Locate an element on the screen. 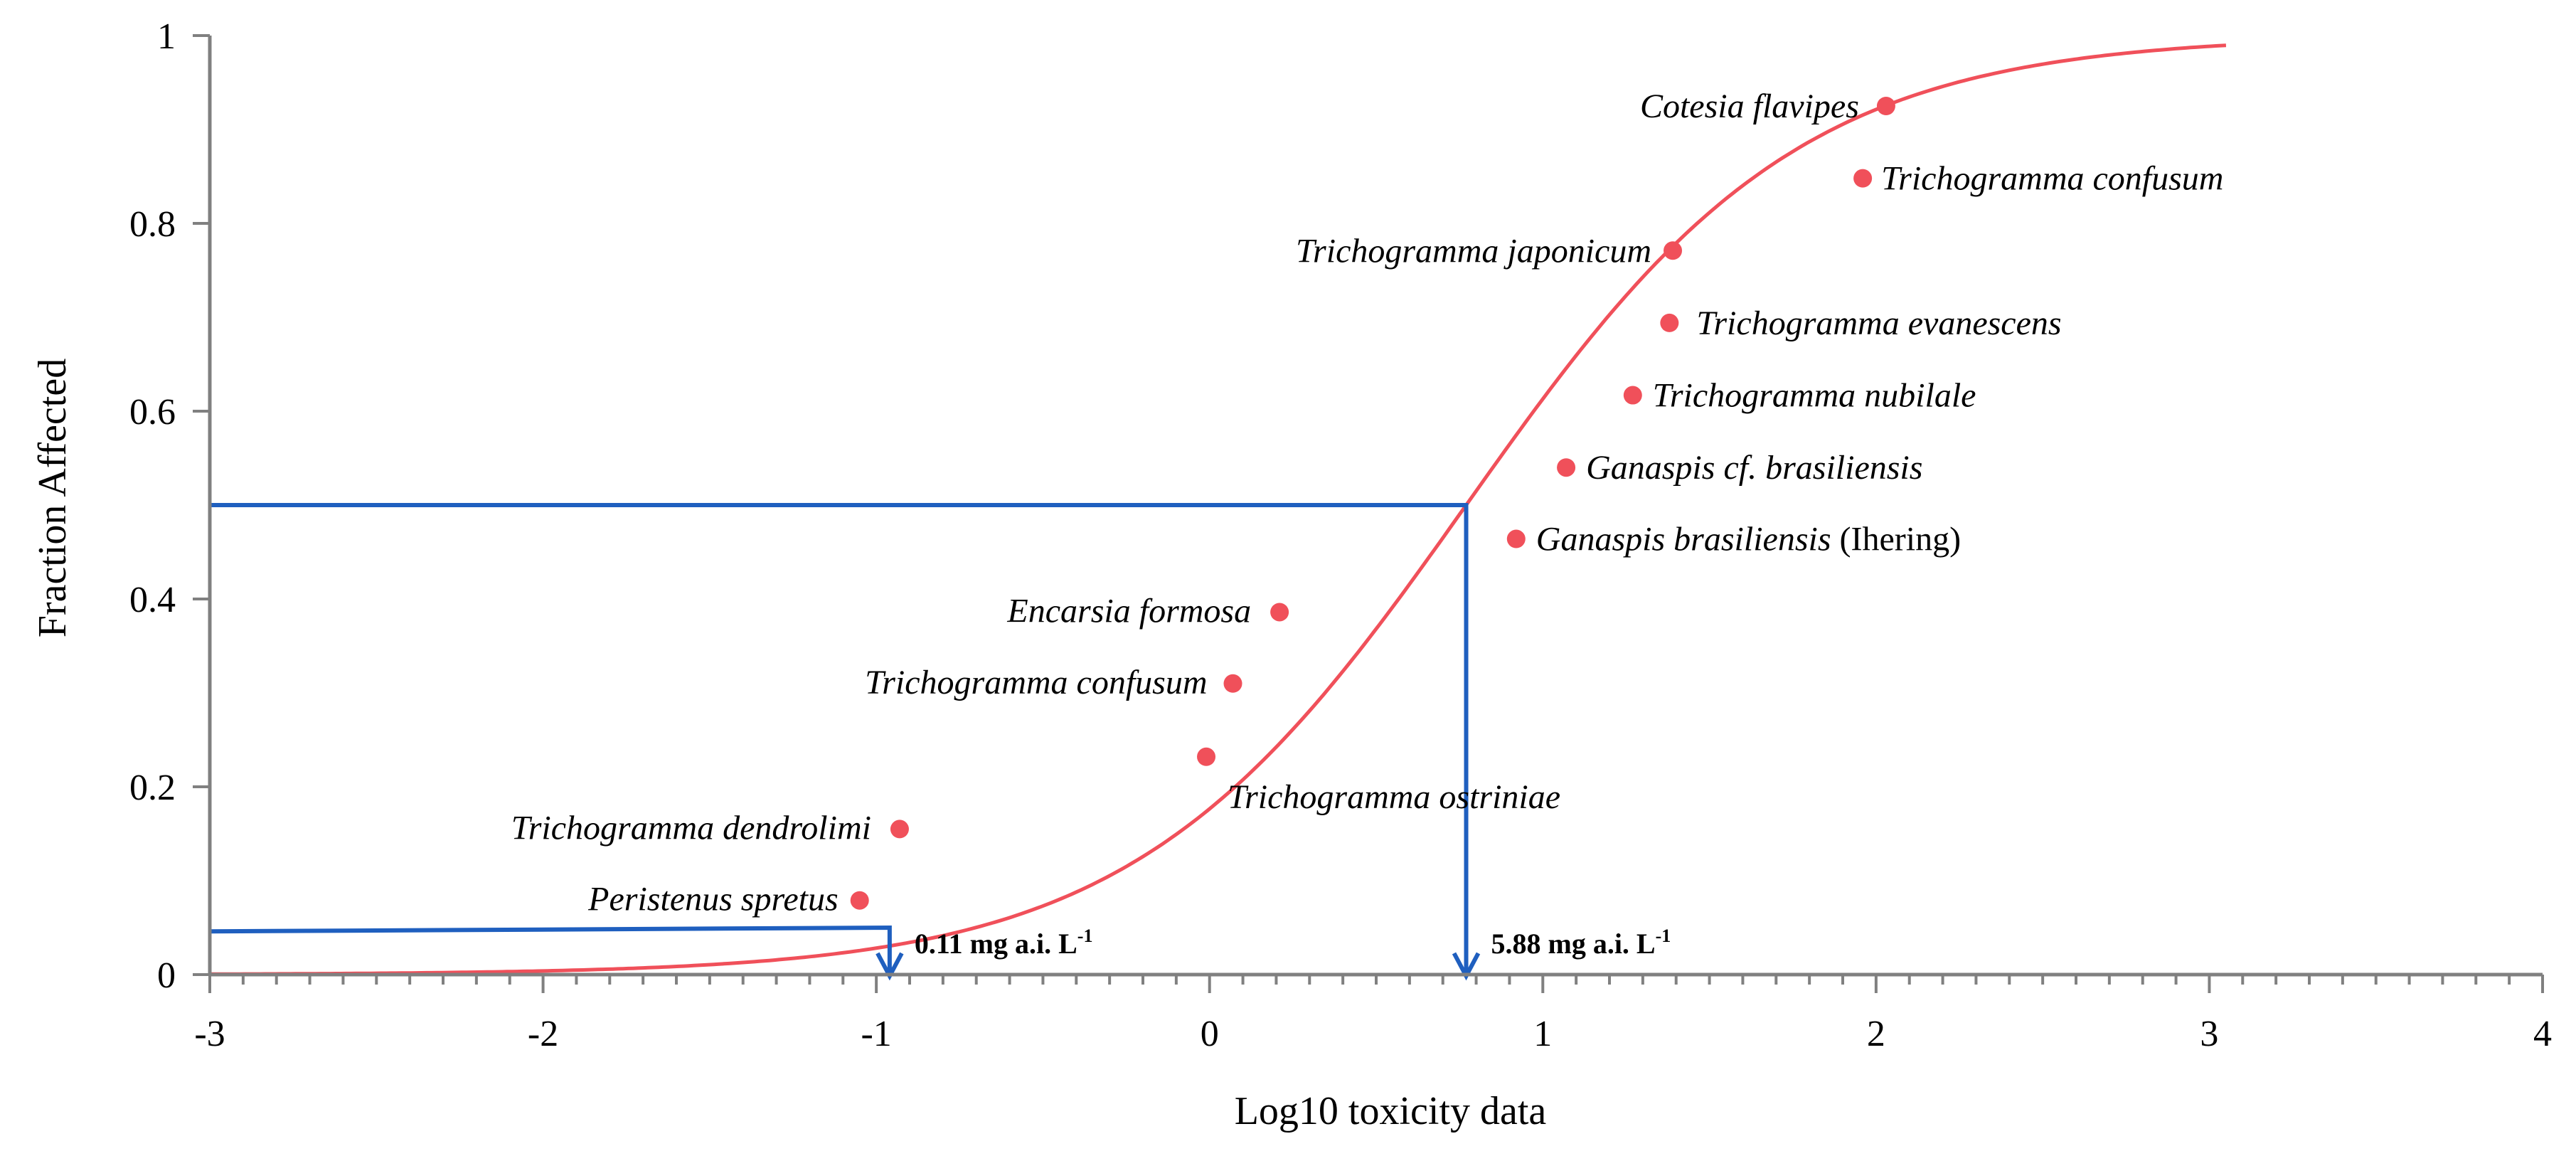 The height and width of the screenshot is (1156, 2576). point-label: Trichogramma evanescens is located at coordinates (1878, 323).